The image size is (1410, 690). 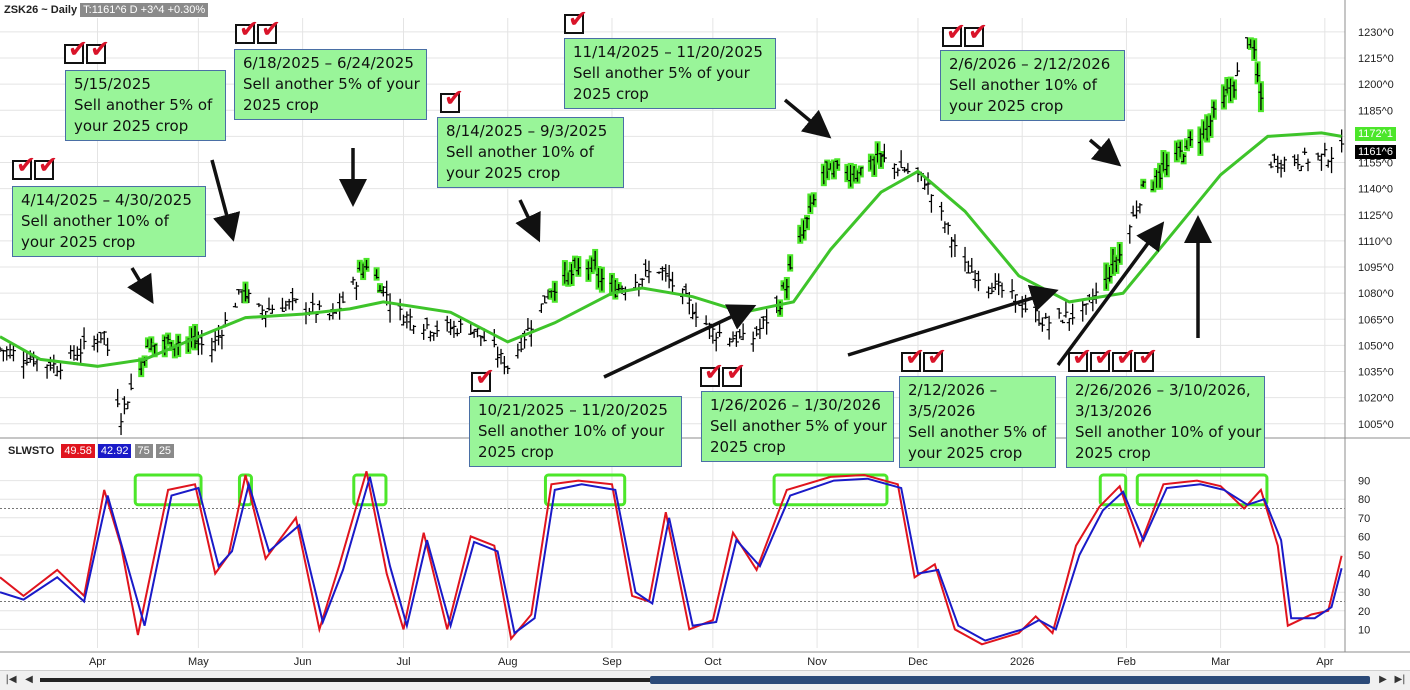 I want to click on chart-header: ZSK26 ~ Daily T:1161^6 D +3^4 +0.30%, so click(x=106, y=10).